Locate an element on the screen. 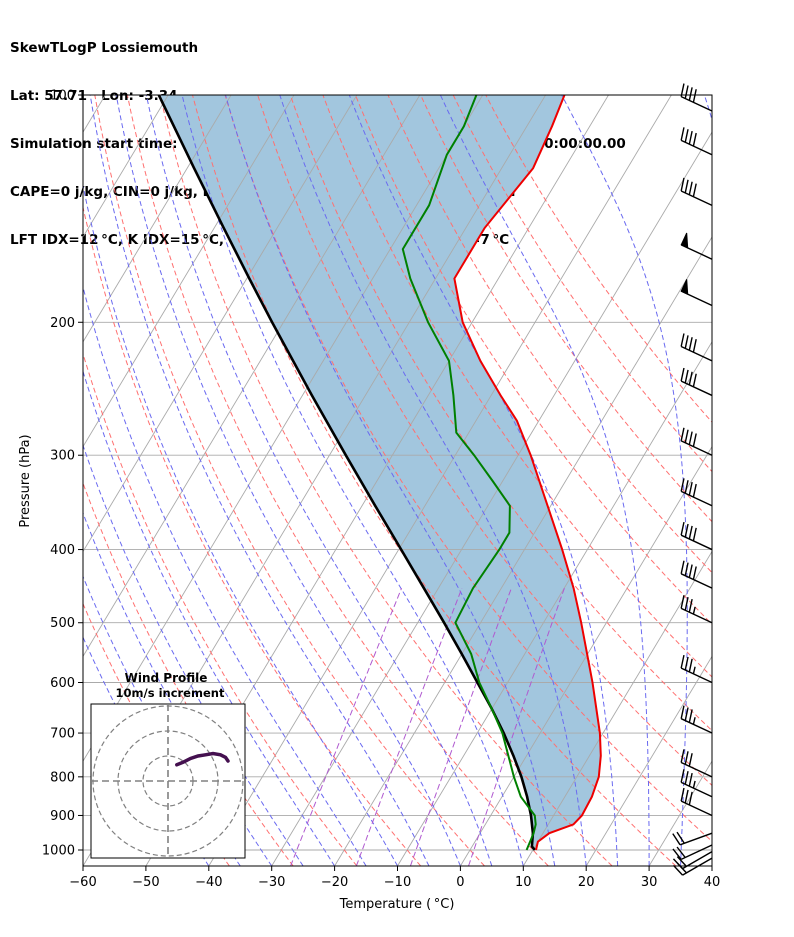  x-tick-label: −50 is located at coordinates (145, 882).